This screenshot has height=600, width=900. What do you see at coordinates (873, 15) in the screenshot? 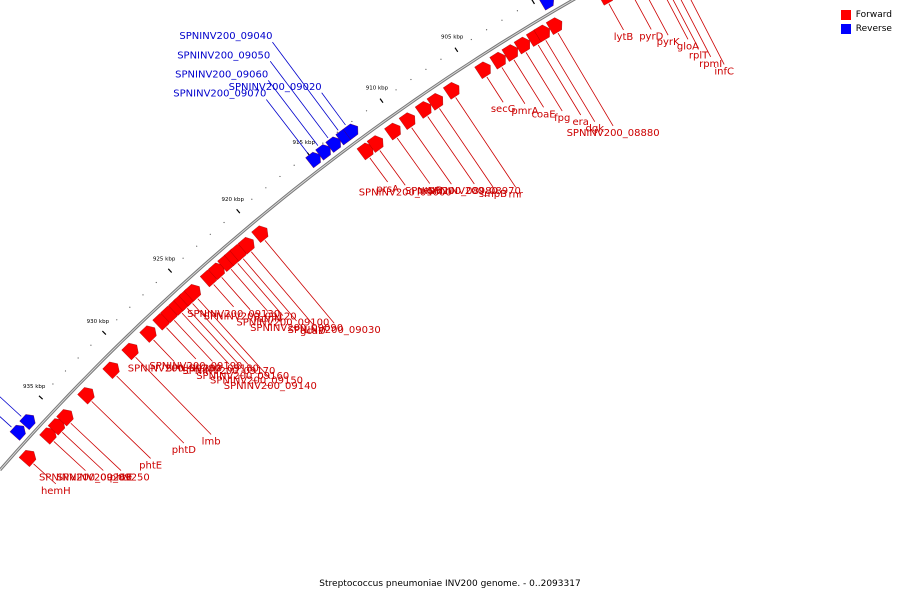
I see `legend-forward-label: Forward` at bounding box center [873, 15].